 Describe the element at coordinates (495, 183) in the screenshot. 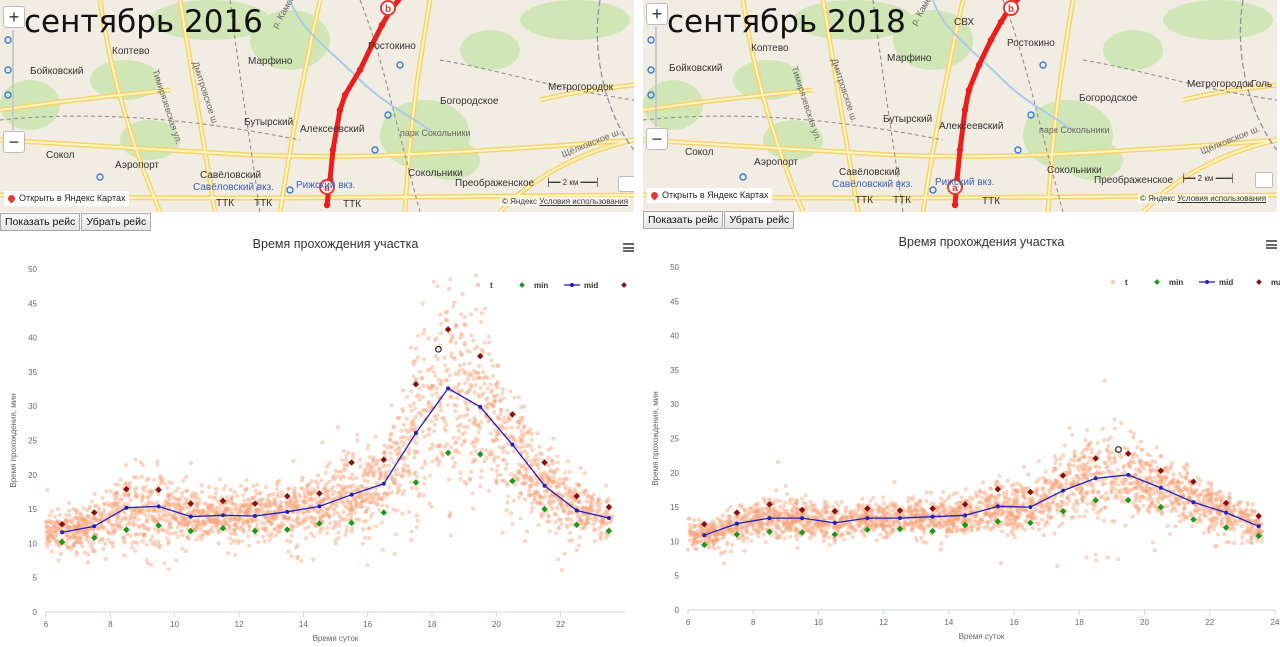

I see `map-place-label: Преображенское` at that location.